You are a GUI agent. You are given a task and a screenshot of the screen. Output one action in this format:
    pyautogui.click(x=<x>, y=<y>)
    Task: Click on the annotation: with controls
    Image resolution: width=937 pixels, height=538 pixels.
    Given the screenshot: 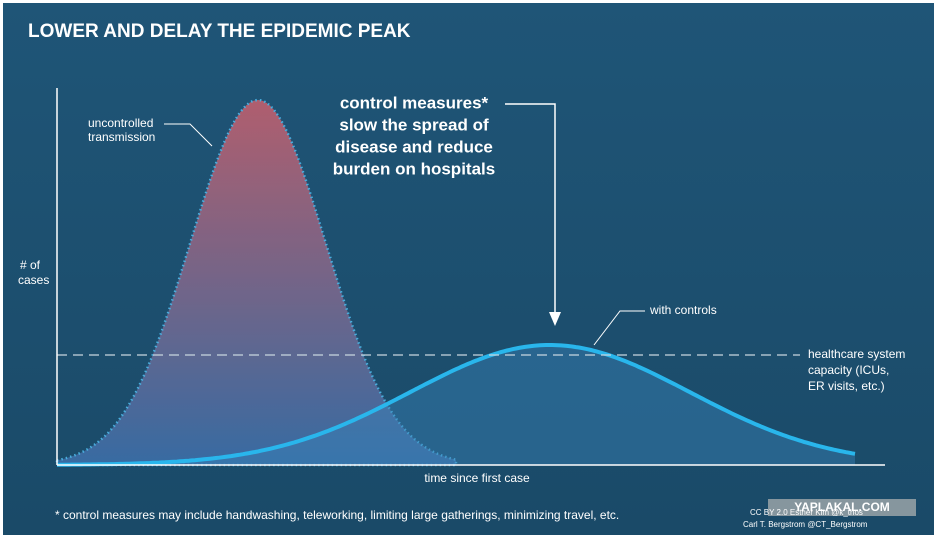 What is the action you would take?
    pyautogui.click(x=683, y=310)
    